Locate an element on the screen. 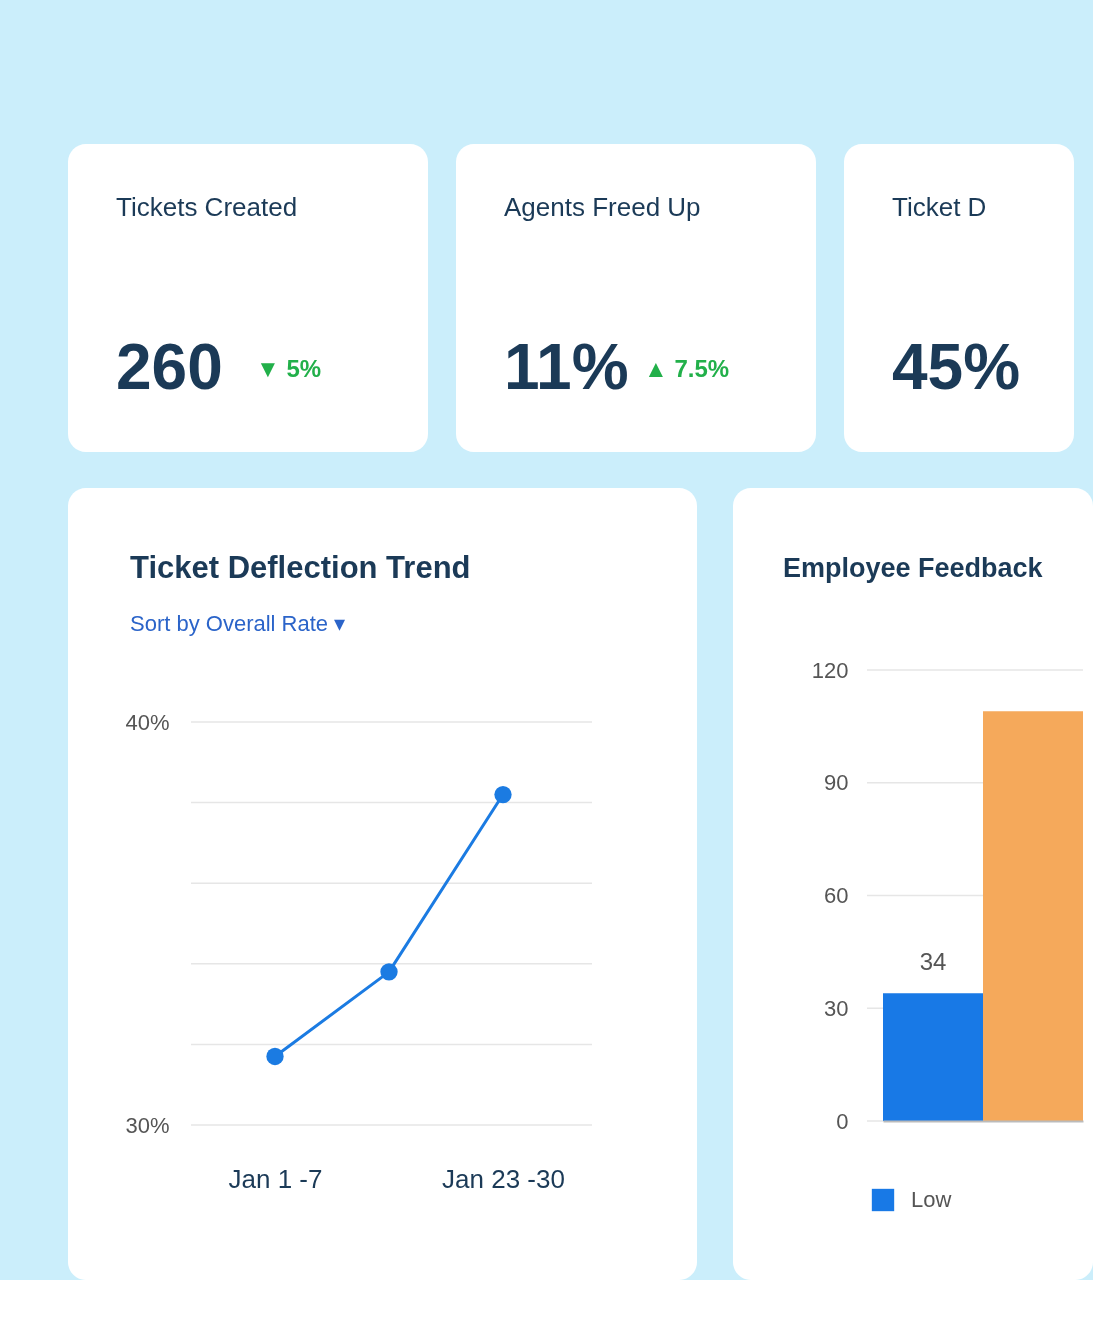 This screenshot has height=1341, width=1112. y-tick-label: 30 is located at coordinates (836, 1008).